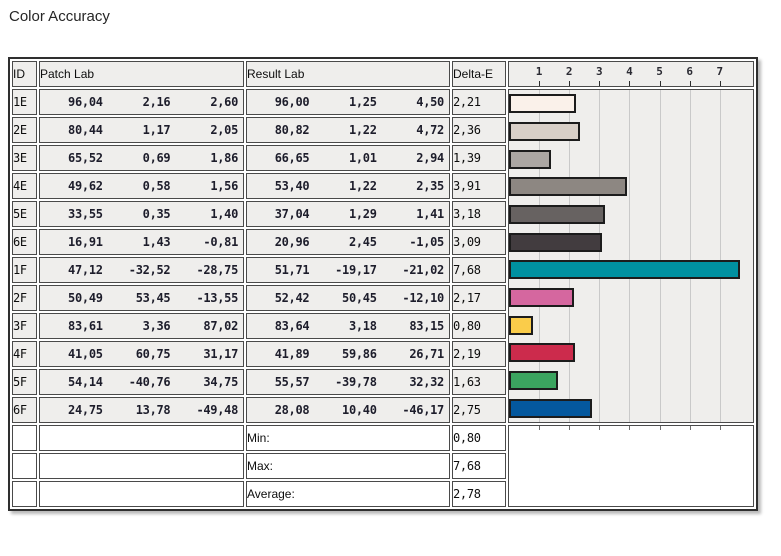 The height and width of the screenshot is (556, 781). Describe the element at coordinates (85, 214) in the screenshot. I see `lab-value: 33,55` at that location.